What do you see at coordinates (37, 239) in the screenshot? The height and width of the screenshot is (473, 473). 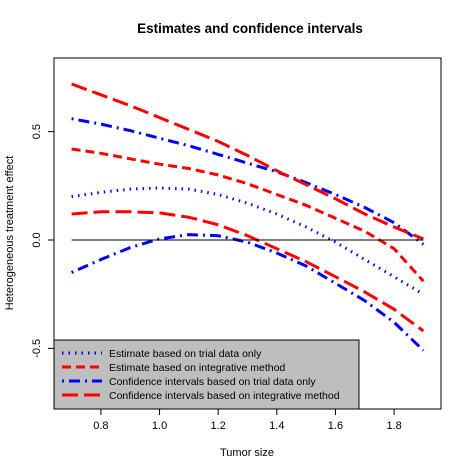 I see `y-tick-label: 0.0` at bounding box center [37, 239].